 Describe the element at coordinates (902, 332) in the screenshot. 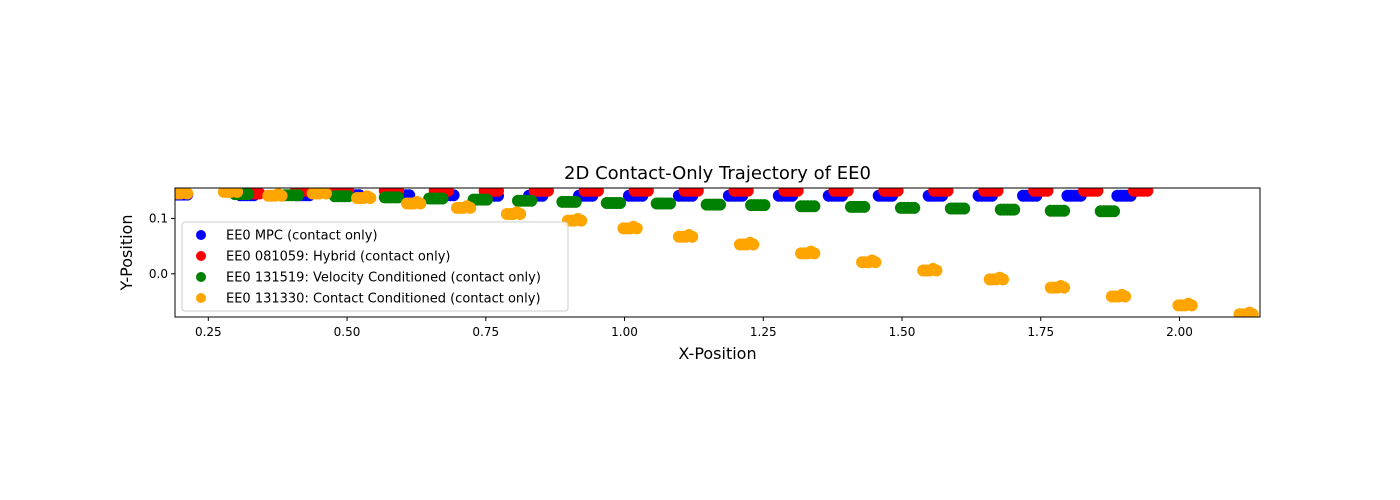

I see `x-tick-label: 1.50` at that location.